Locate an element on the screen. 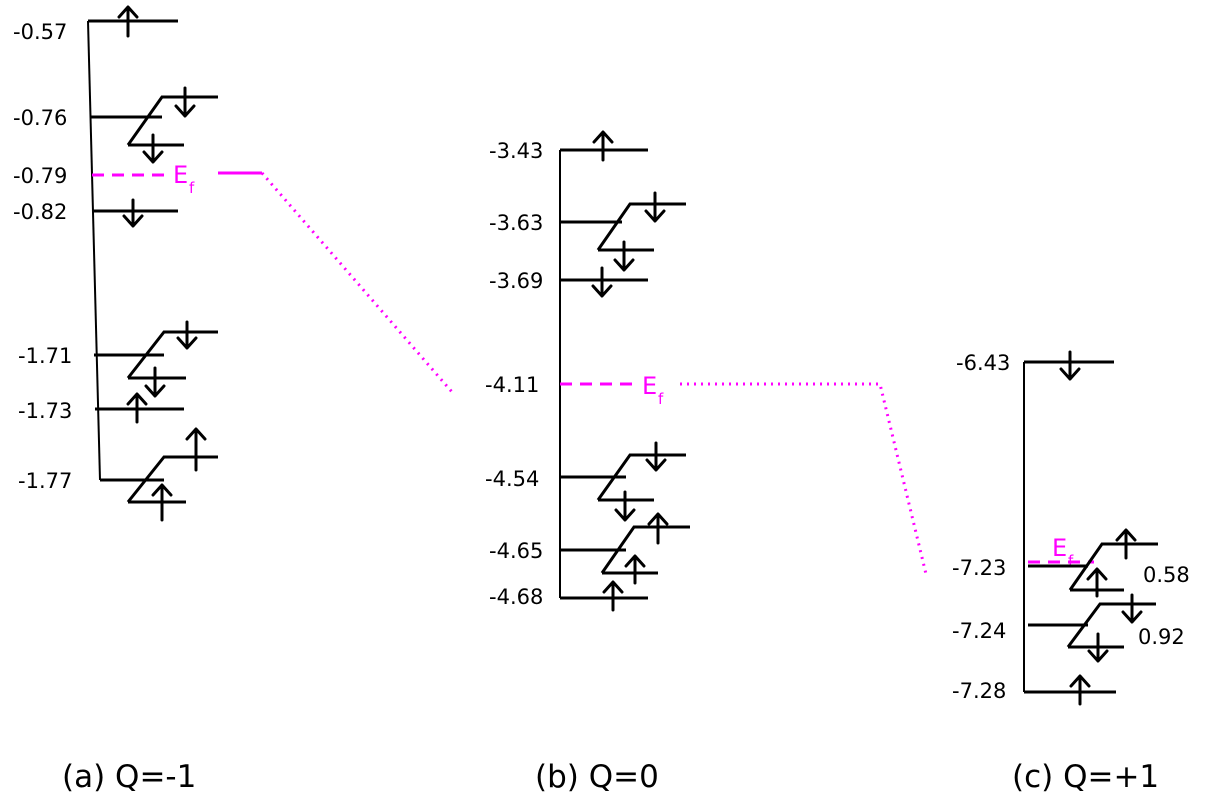  level-label: -4.11 is located at coordinates (512, 385).